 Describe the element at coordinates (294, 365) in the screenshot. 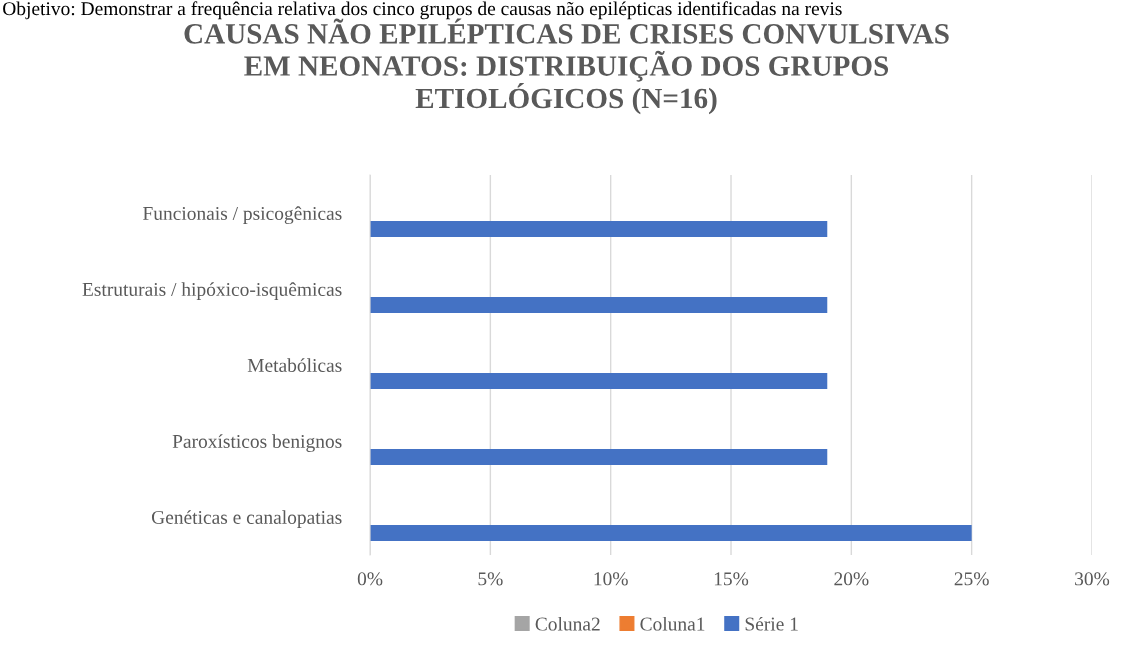

I see `y-tick-label: Metabólicas` at that location.